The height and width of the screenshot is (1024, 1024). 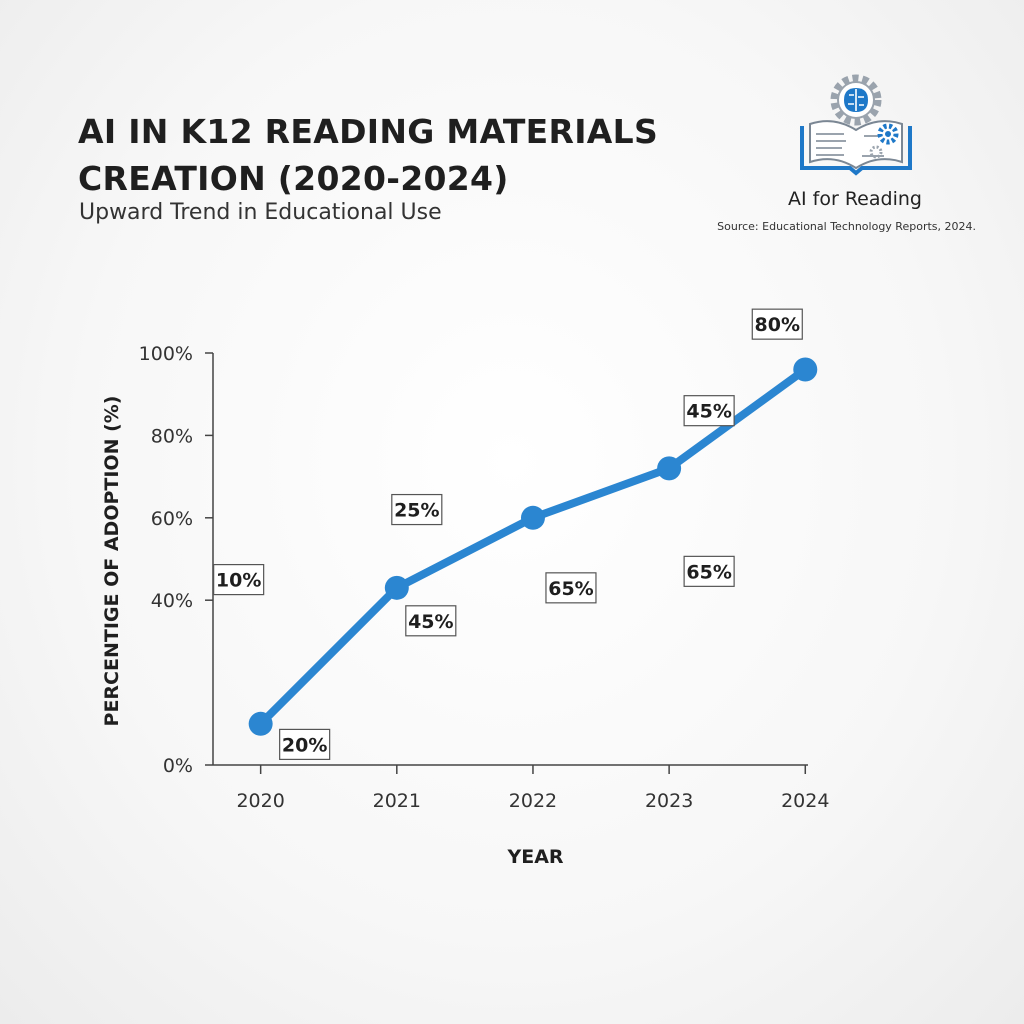 What do you see at coordinates (172, 519) in the screenshot?
I see `y-tick-label: 60%` at bounding box center [172, 519].